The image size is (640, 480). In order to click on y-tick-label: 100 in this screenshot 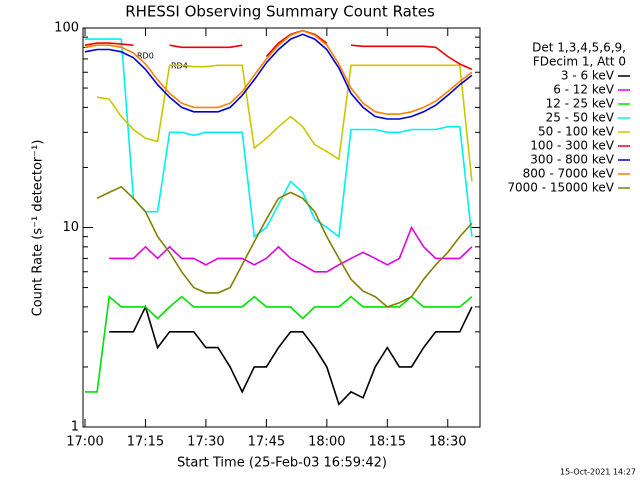, I will do `click(66, 28)`.